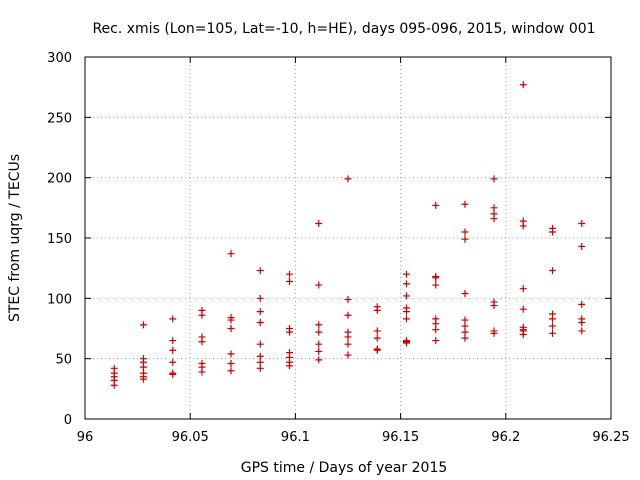  What do you see at coordinates (59, 179) in the screenshot?
I see `y-tick-label: 200` at bounding box center [59, 179].